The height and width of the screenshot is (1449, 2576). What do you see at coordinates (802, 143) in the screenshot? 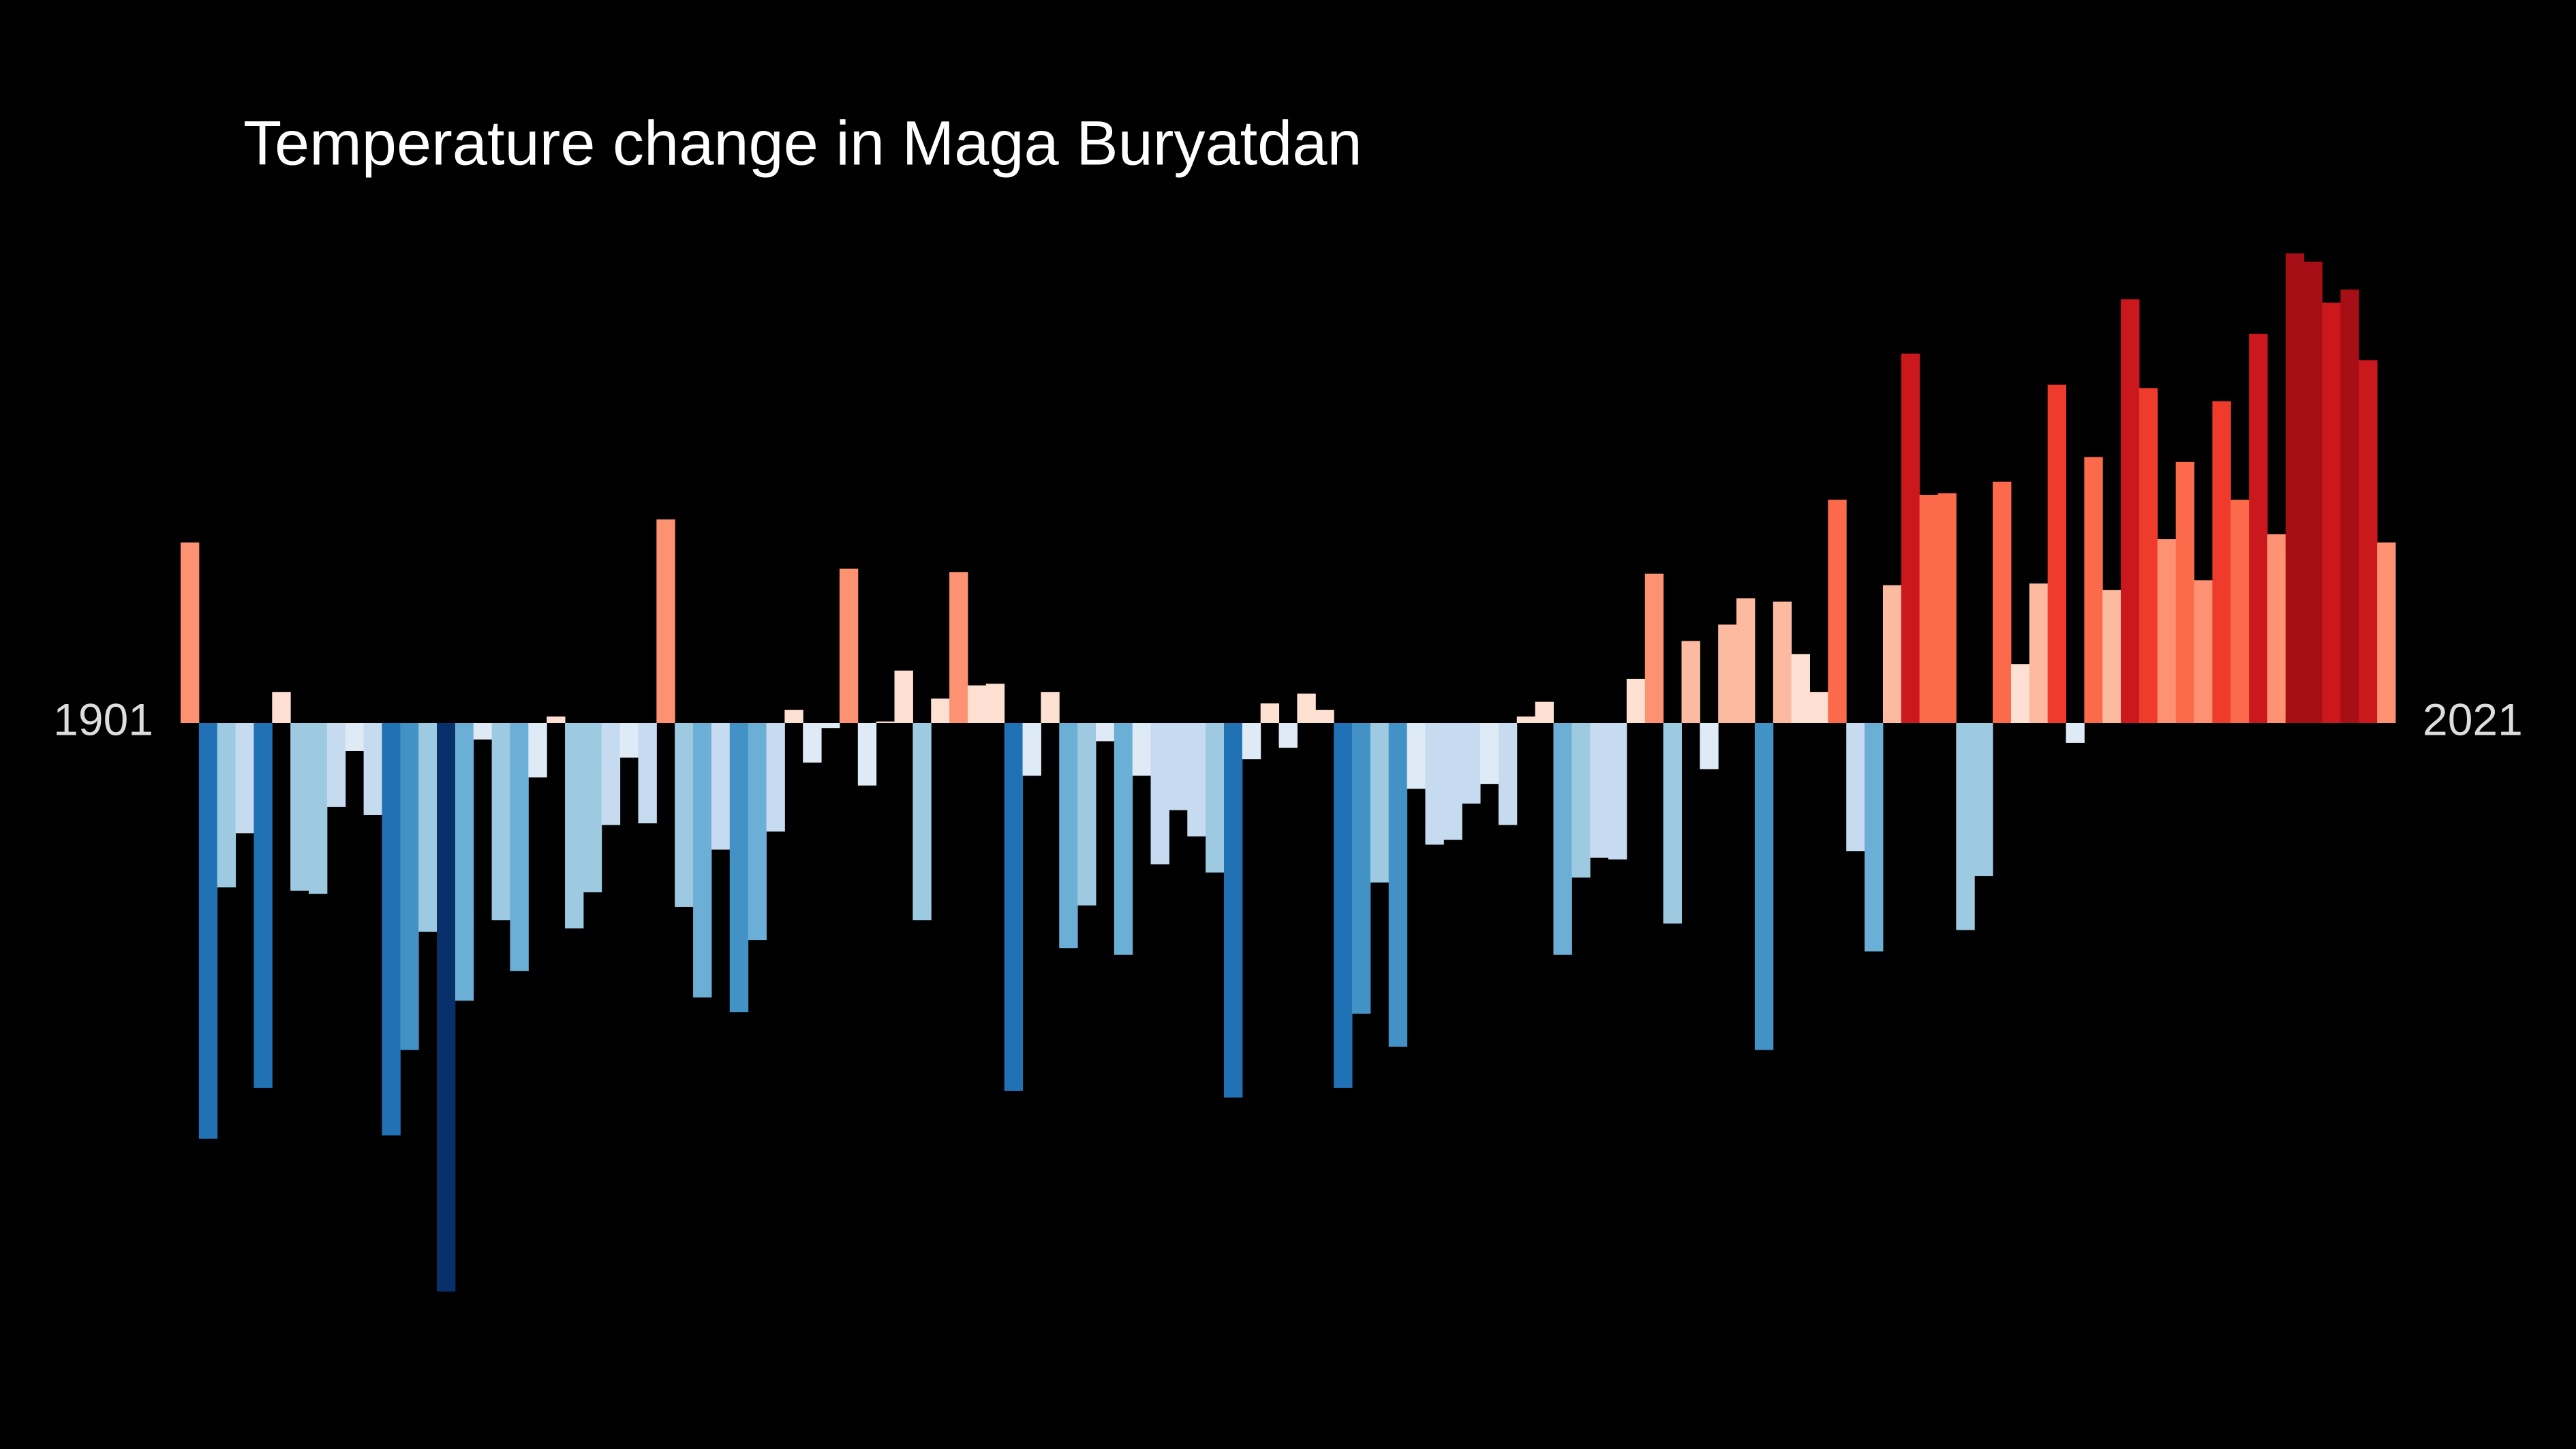
I see `chart-title: Temperature change in Maga Buryatdan` at bounding box center [802, 143].